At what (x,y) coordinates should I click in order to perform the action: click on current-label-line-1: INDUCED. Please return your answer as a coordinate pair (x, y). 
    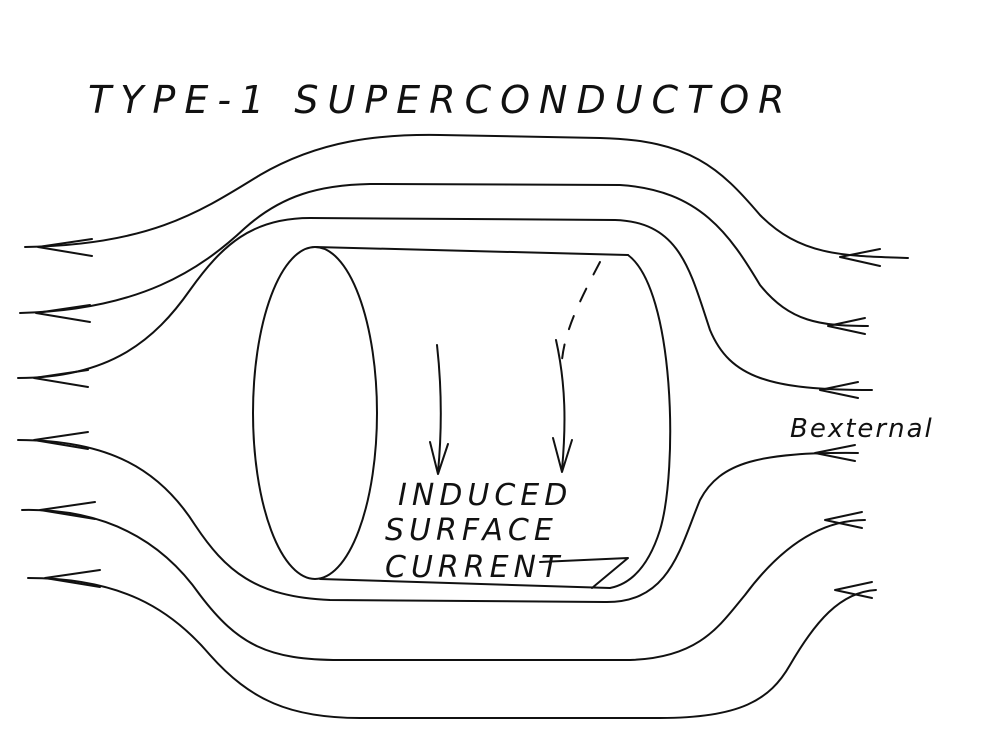
    Looking at the image, I should click on (485, 495).